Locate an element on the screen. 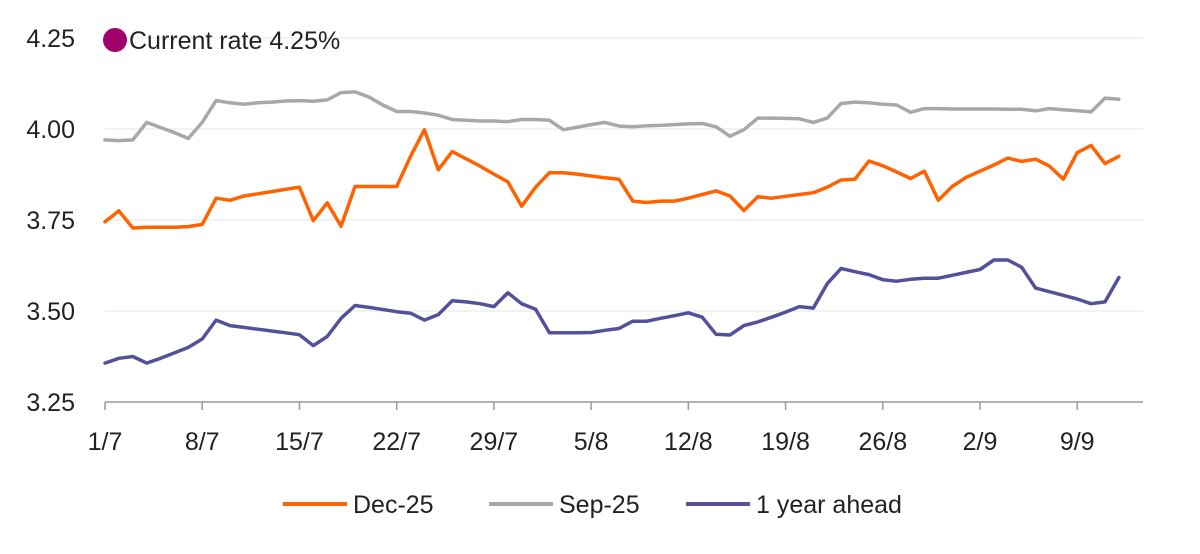 Image resolution: width=1200 pixels, height=554 pixels. legend-item: Dec-25 is located at coordinates (358, 505).